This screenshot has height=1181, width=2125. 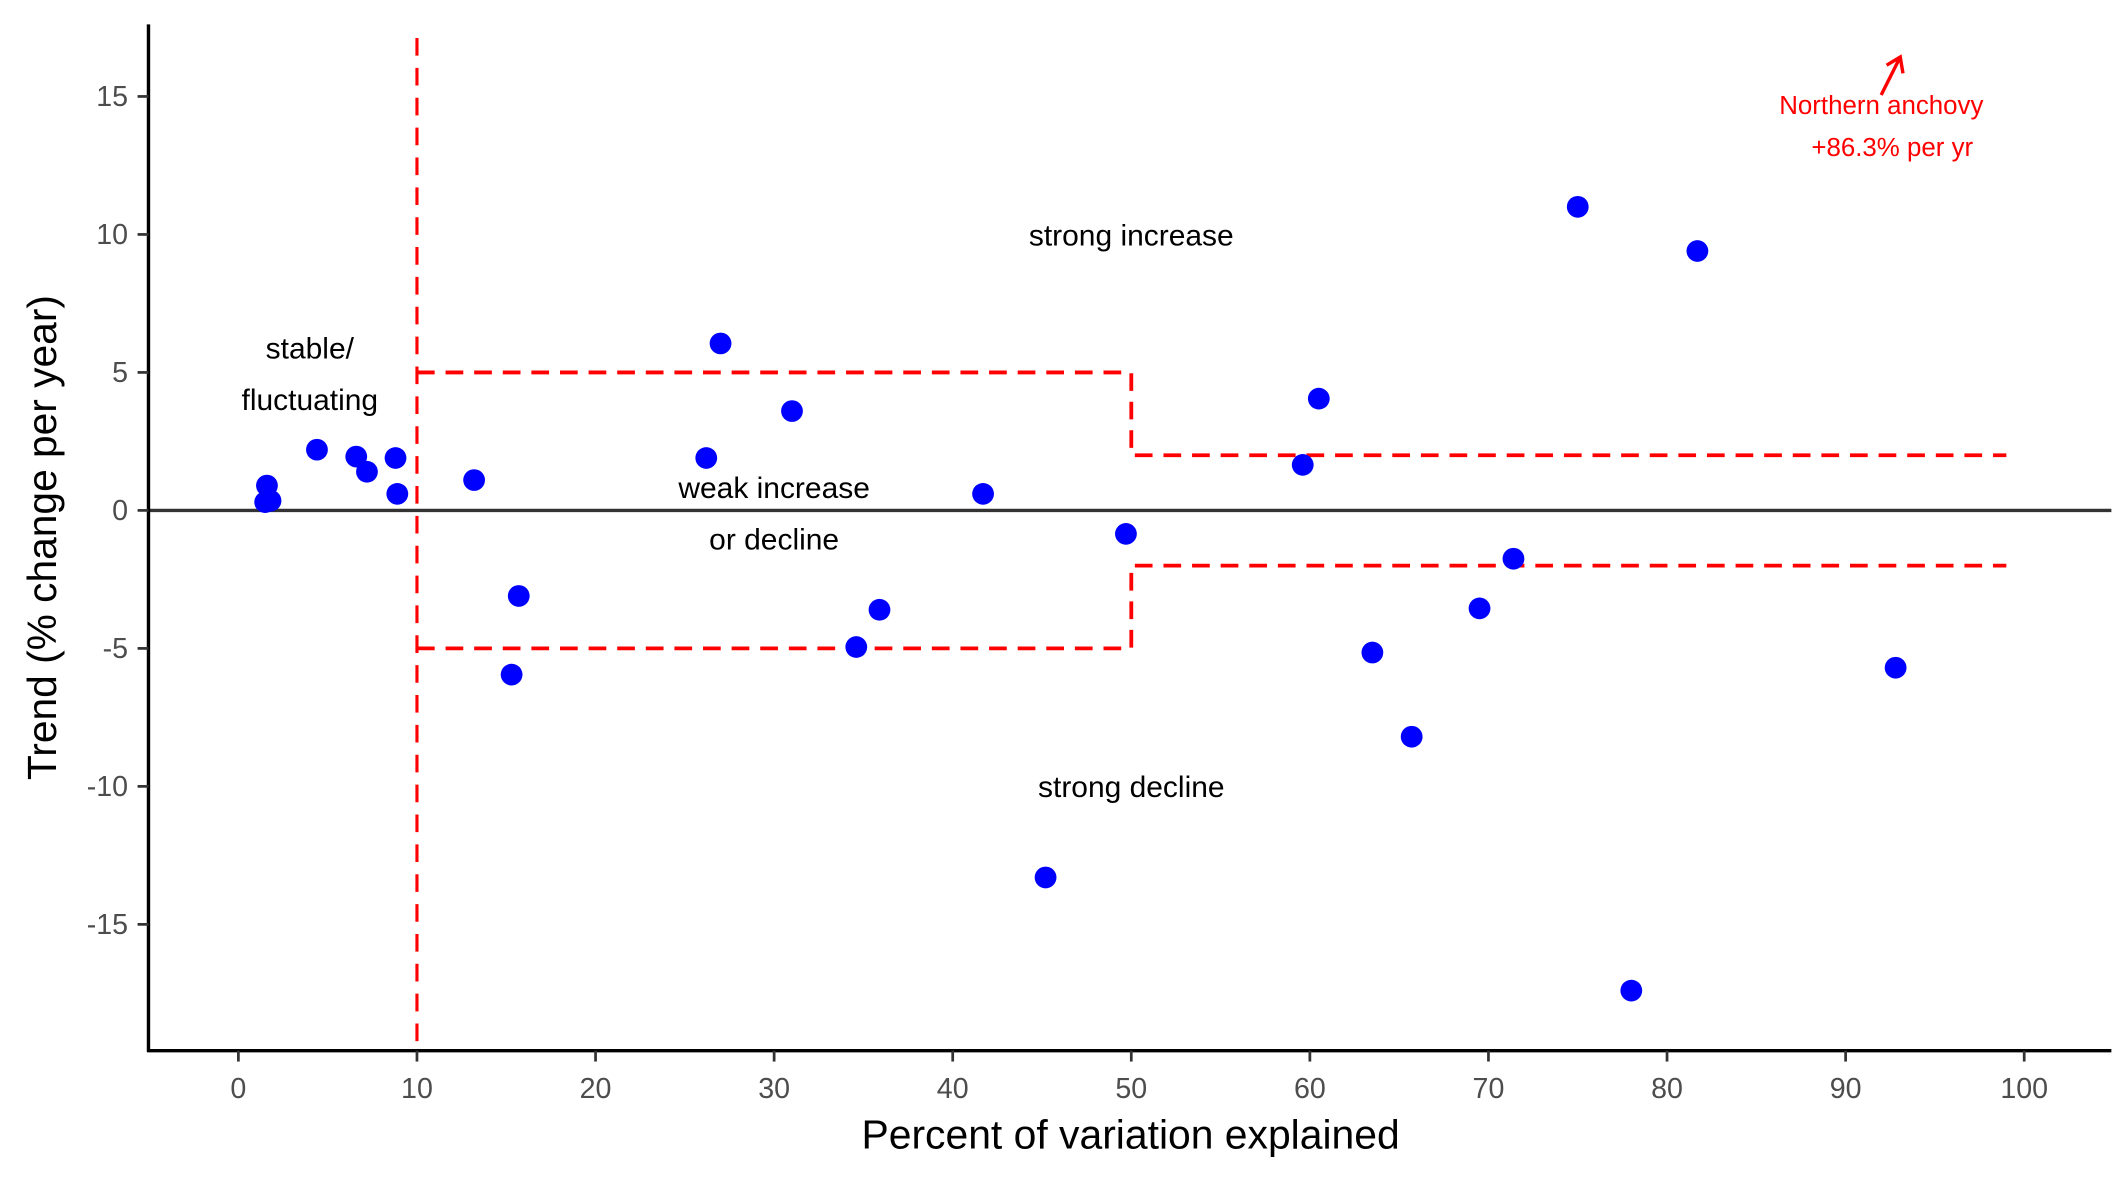 What do you see at coordinates (107, 787) in the screenshot?
I see `y-tick-label: -10` at bounding box center [107, 787].